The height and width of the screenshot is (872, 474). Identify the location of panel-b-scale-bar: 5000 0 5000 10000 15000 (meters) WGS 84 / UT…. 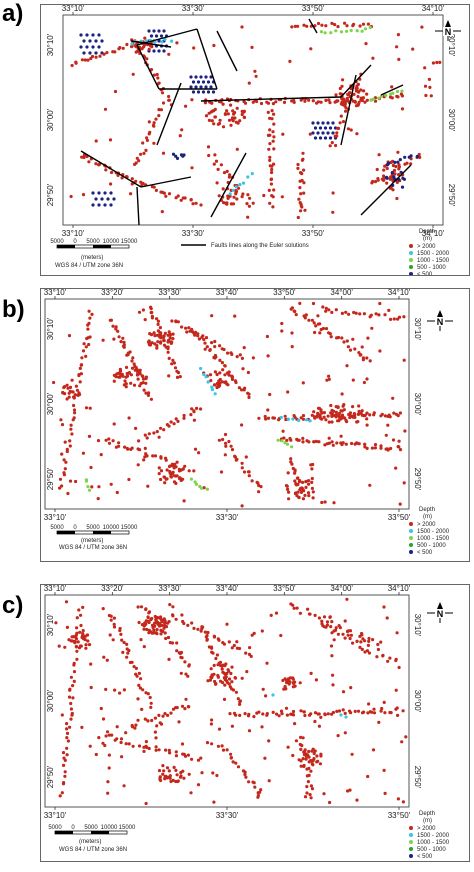
(94, 538).